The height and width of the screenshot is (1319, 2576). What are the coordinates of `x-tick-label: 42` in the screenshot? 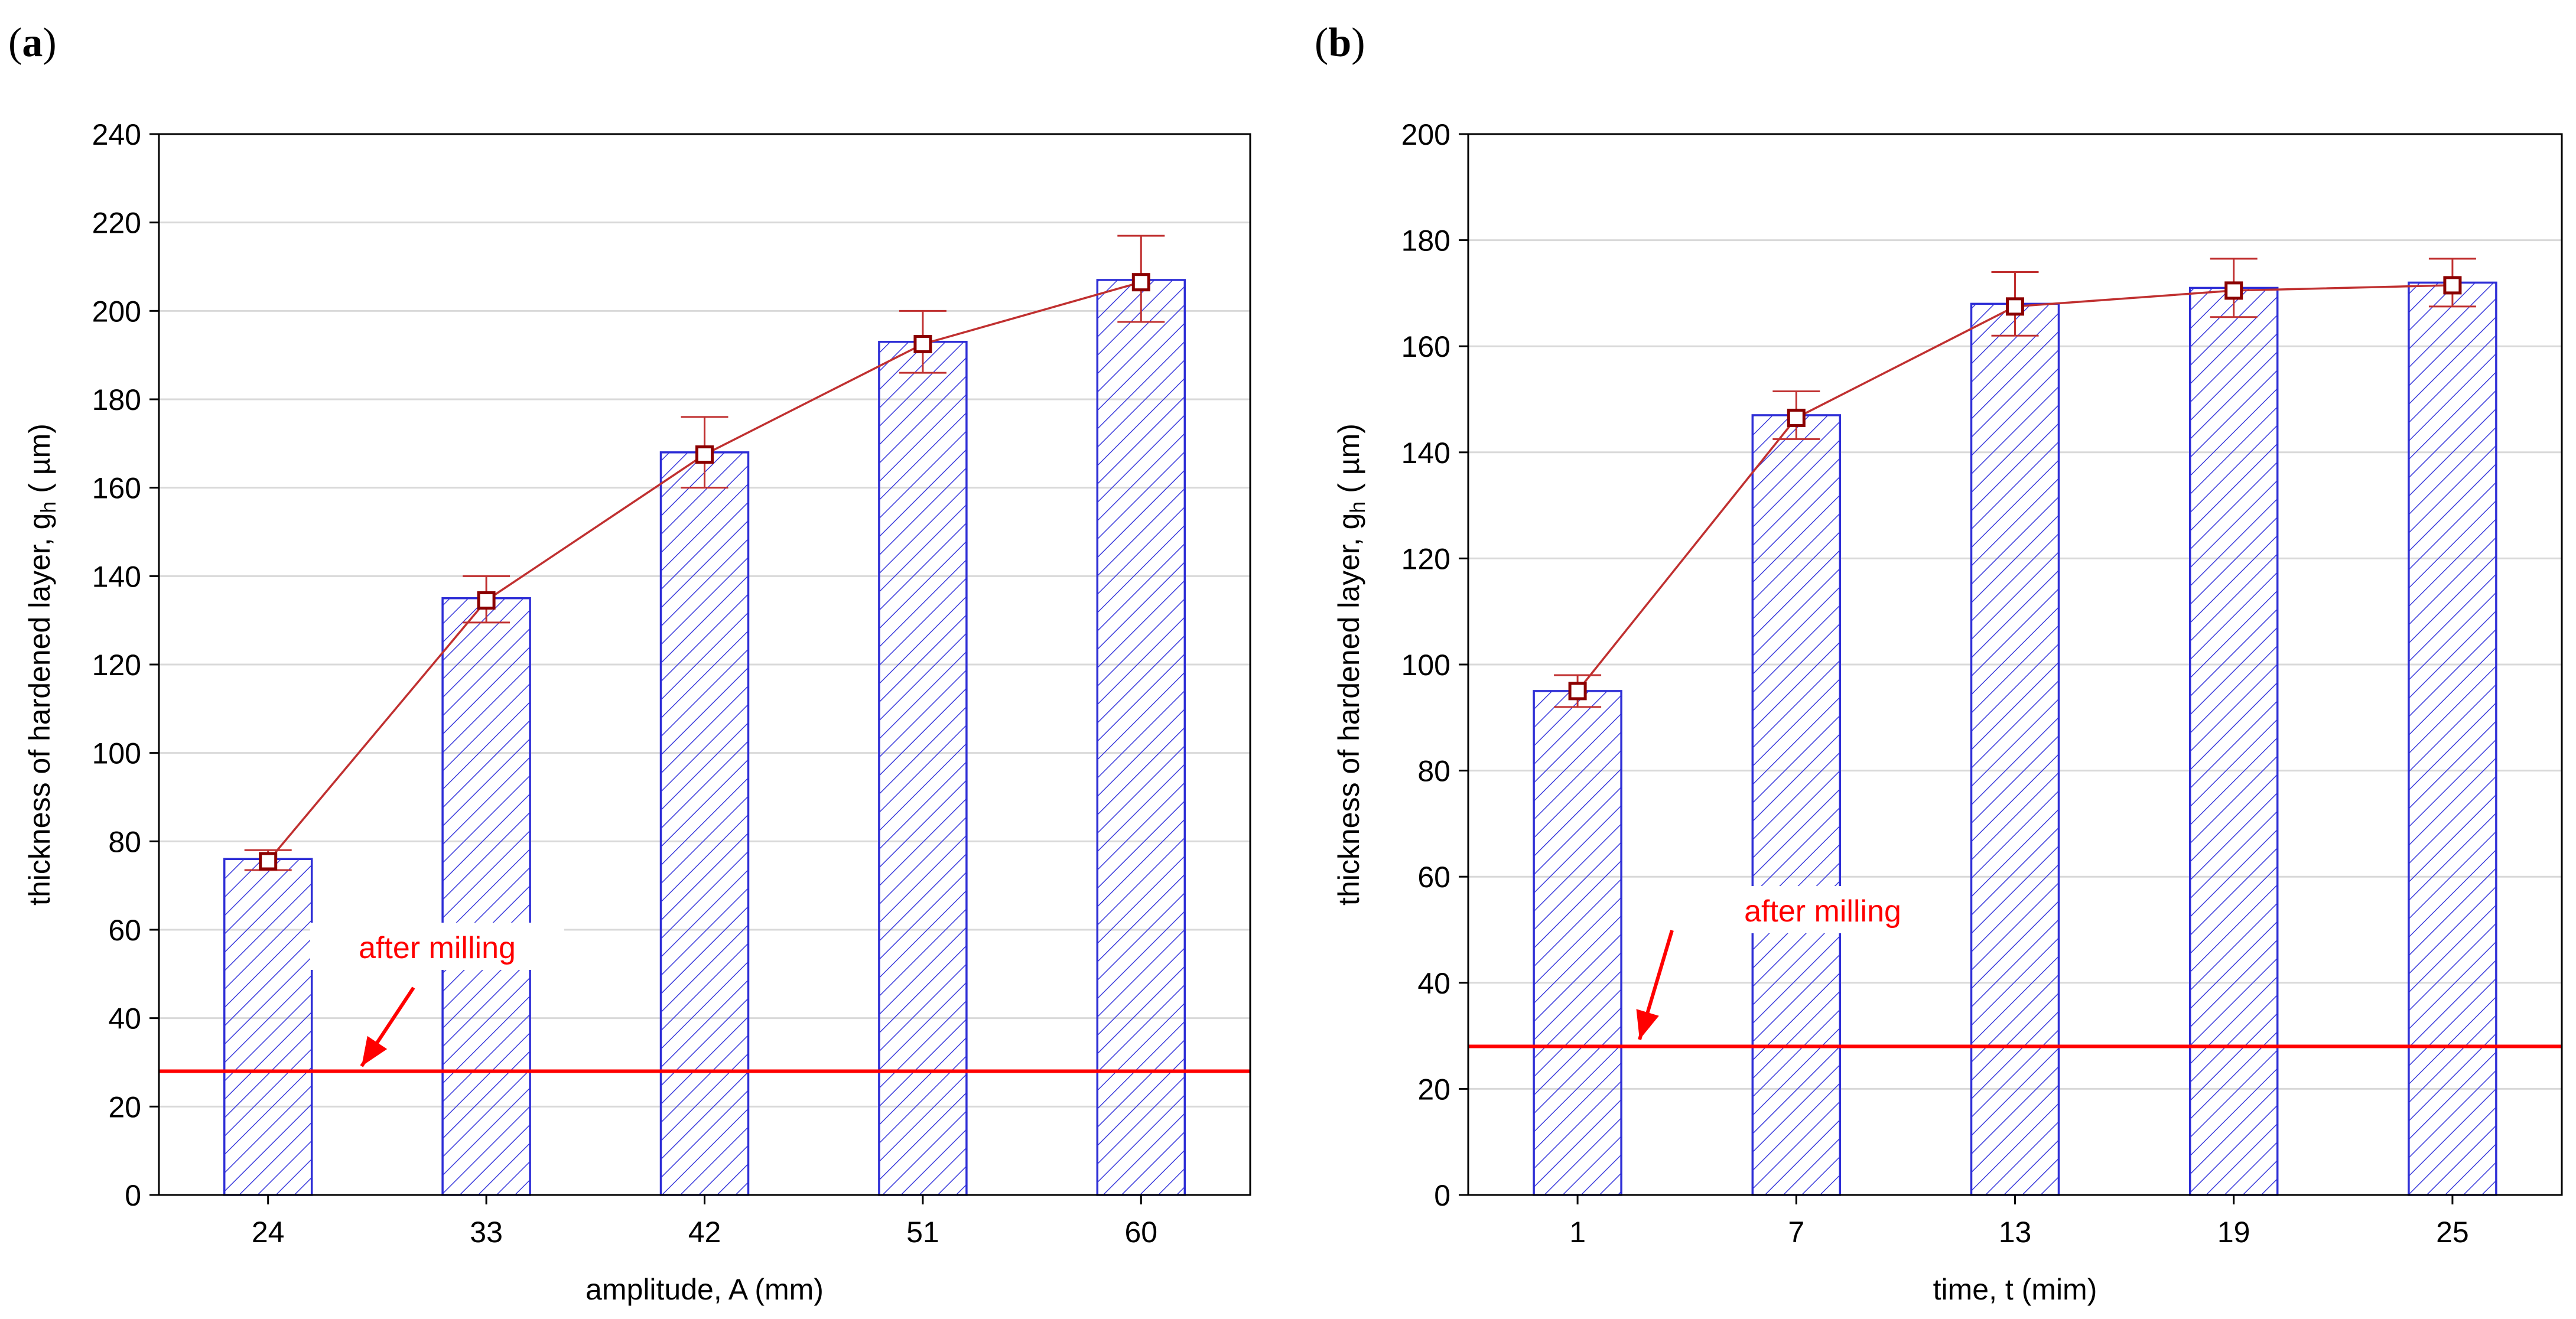 It's located at (704, 1232).